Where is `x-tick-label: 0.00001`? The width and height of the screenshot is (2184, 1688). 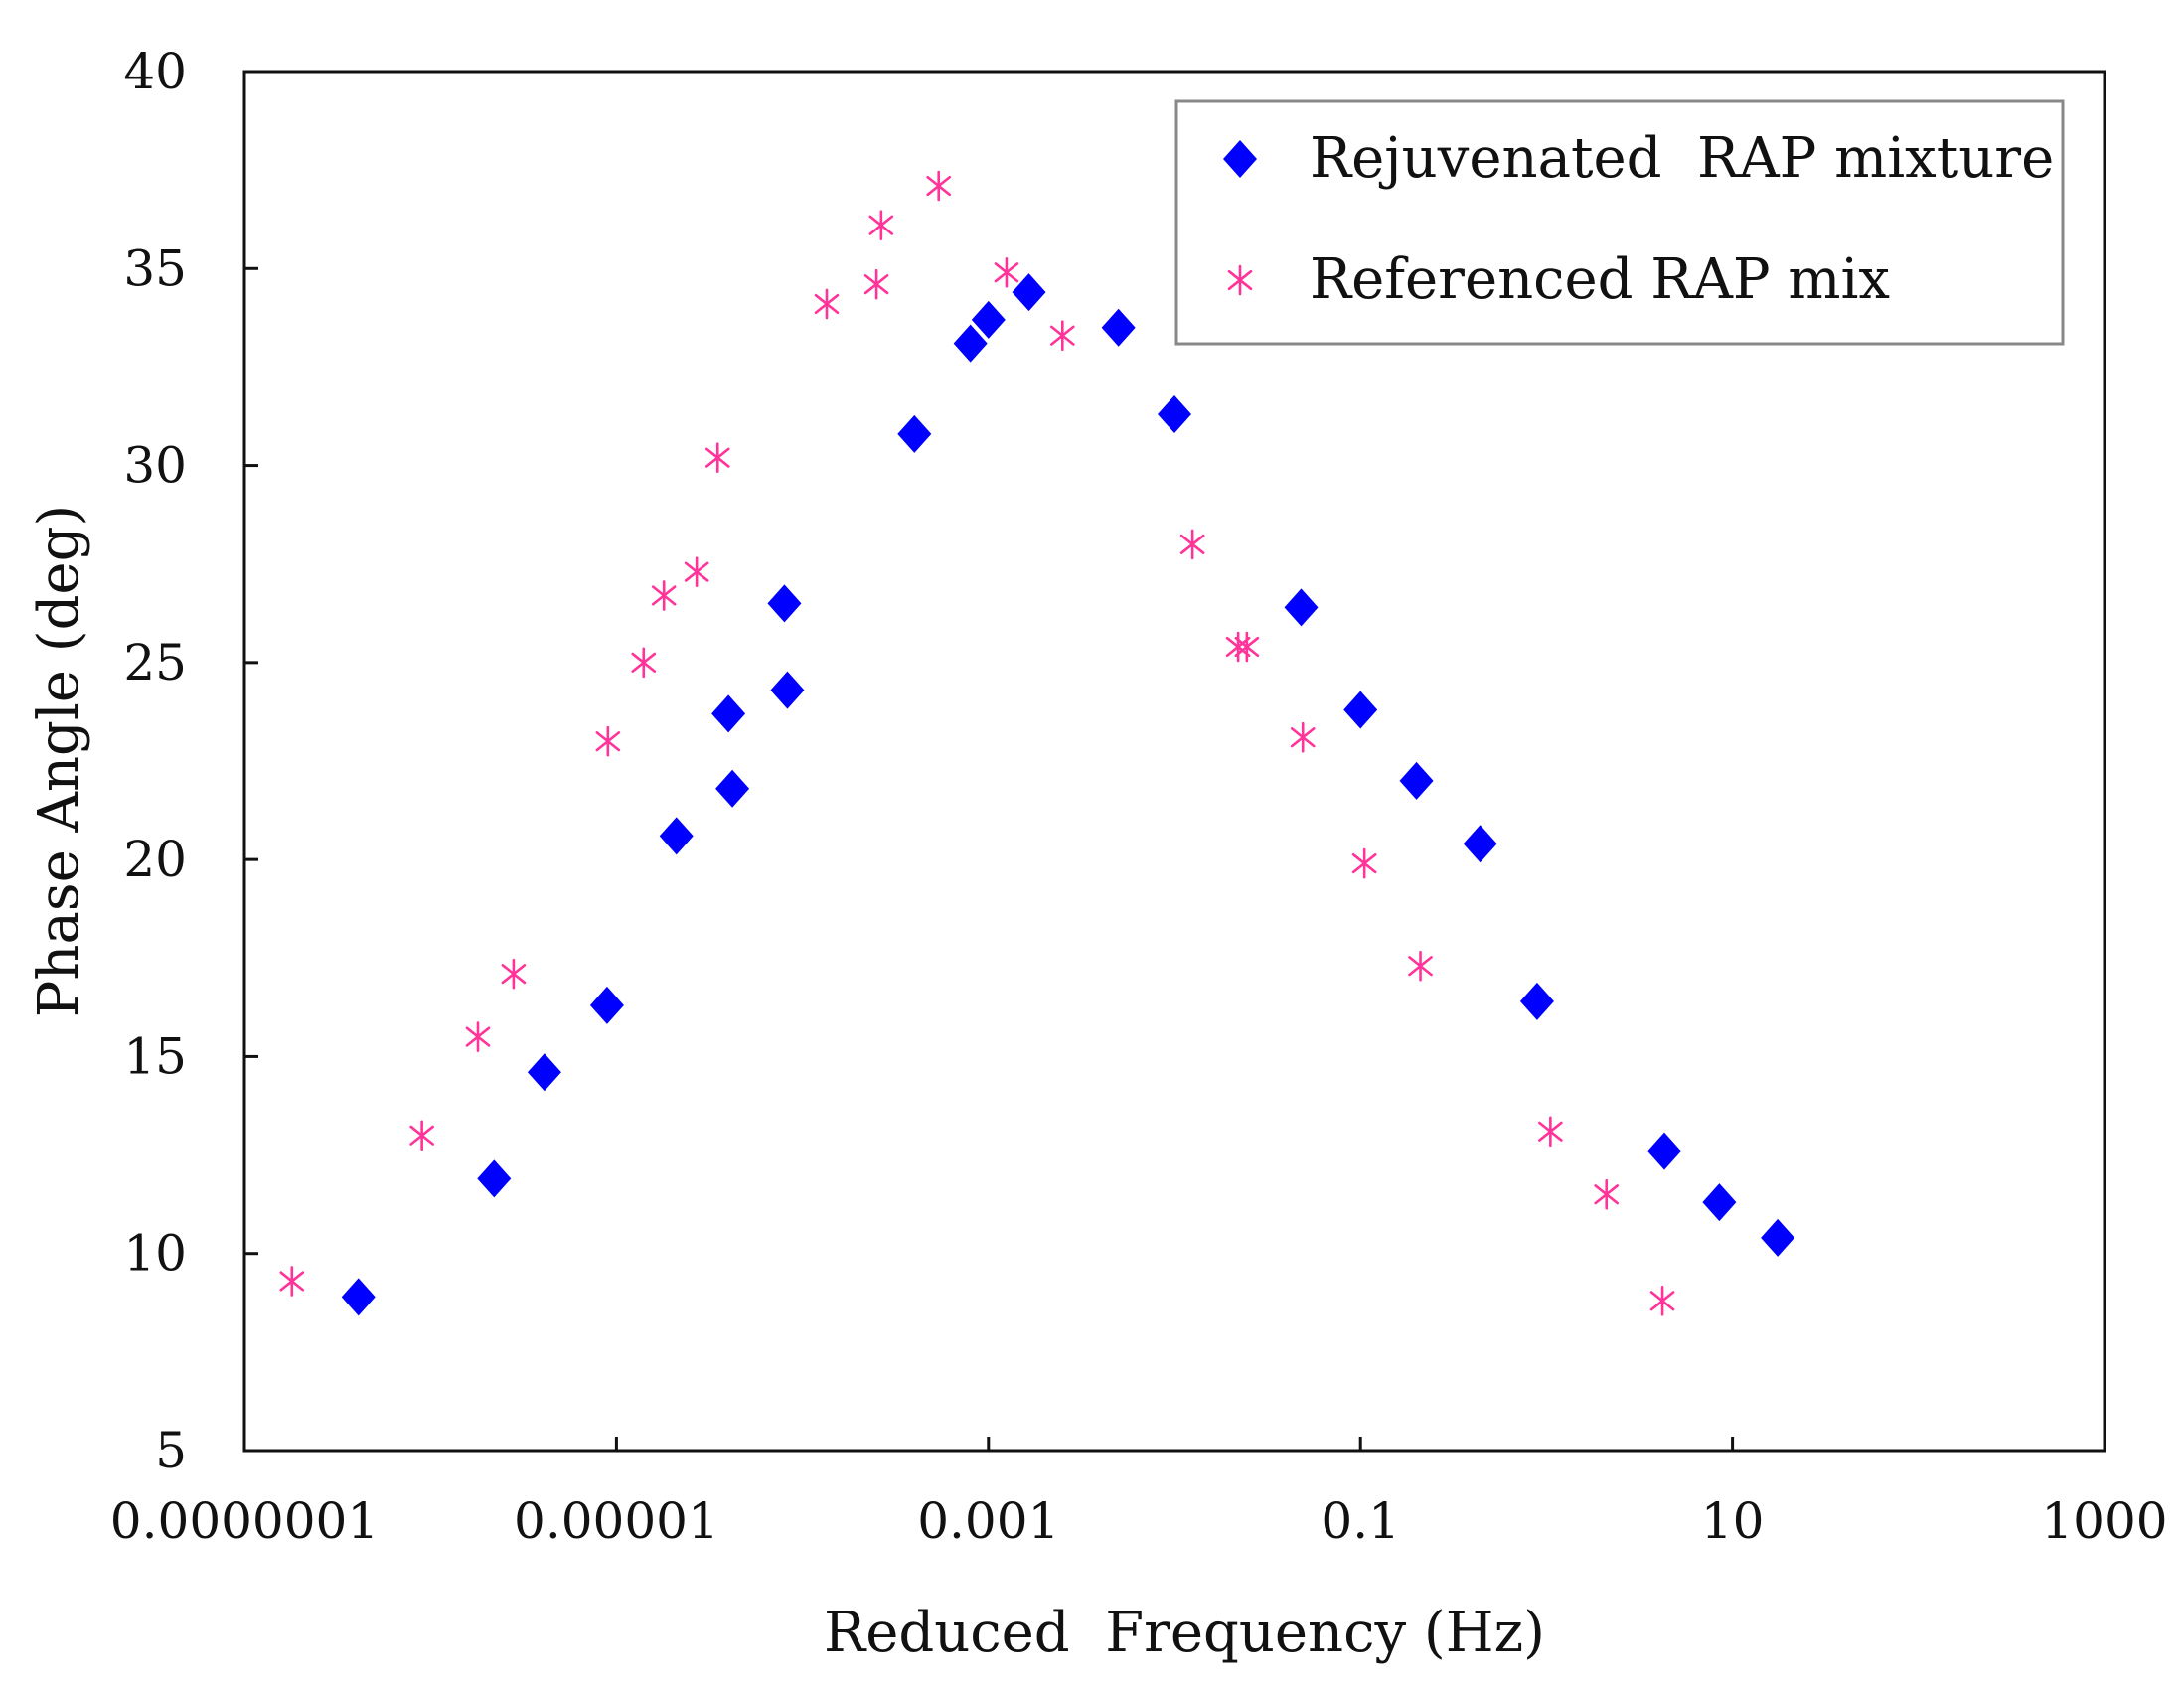 x-tick-label: 0.00001 is located at coordinates (616, 1521).